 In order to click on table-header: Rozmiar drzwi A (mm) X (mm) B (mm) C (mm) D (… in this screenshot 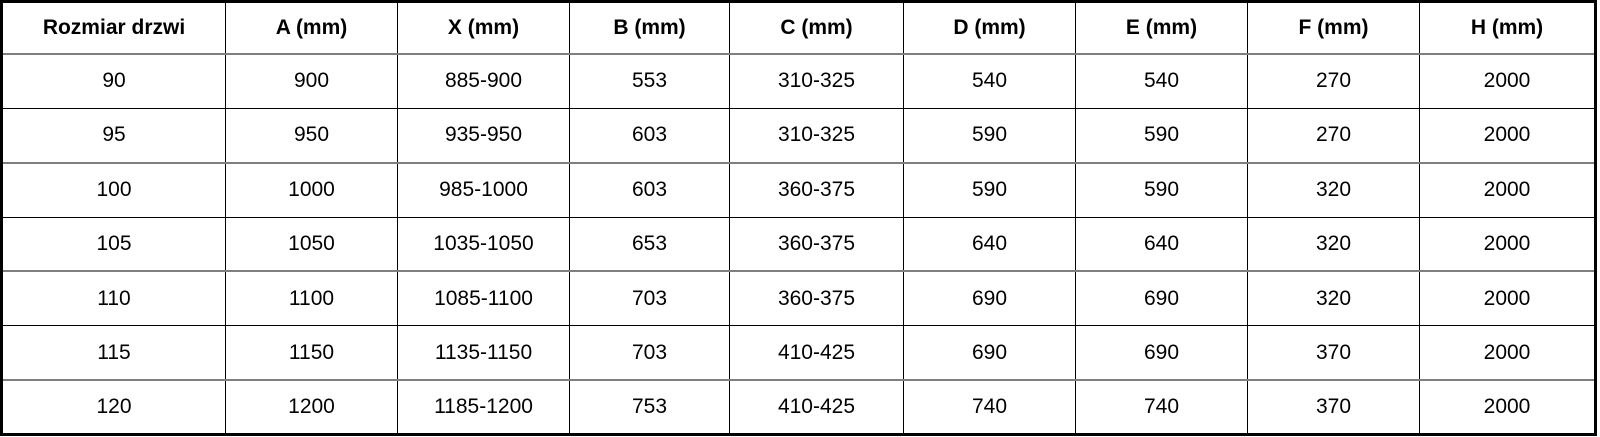, I will do `click(798, 28)`.